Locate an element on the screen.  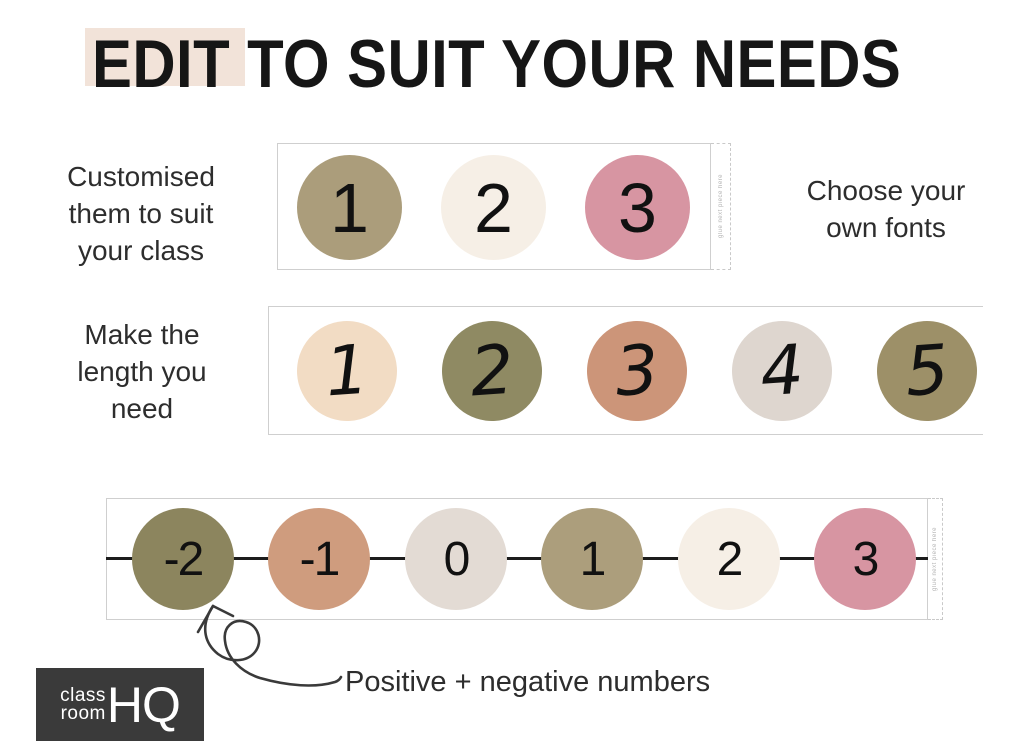
note-negatives: Positive + negative numbers is located at coordinates (528, 682).